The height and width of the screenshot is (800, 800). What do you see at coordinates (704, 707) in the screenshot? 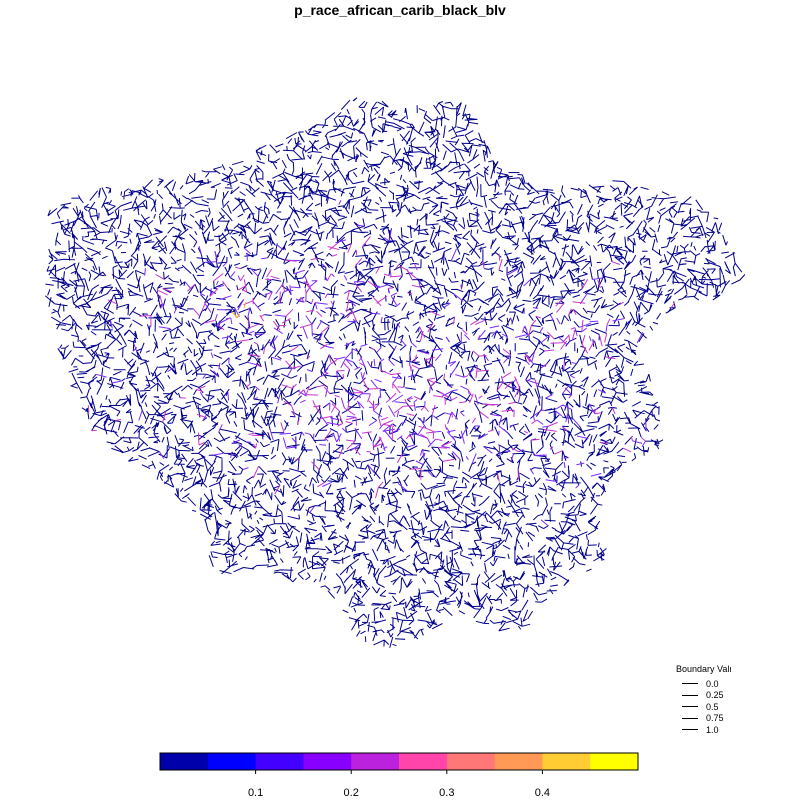
I see `legend-entry: 0.5` at bounding box center [704, 707].